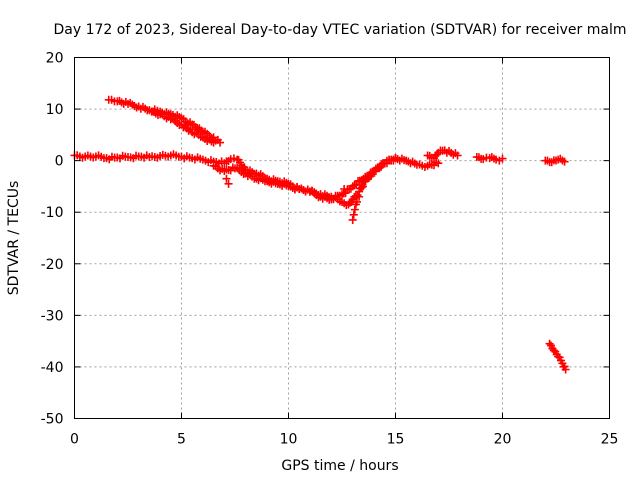 This screenshot has height=480, width=640. I want to click on y-tick-label: -40, so click(52, 368).